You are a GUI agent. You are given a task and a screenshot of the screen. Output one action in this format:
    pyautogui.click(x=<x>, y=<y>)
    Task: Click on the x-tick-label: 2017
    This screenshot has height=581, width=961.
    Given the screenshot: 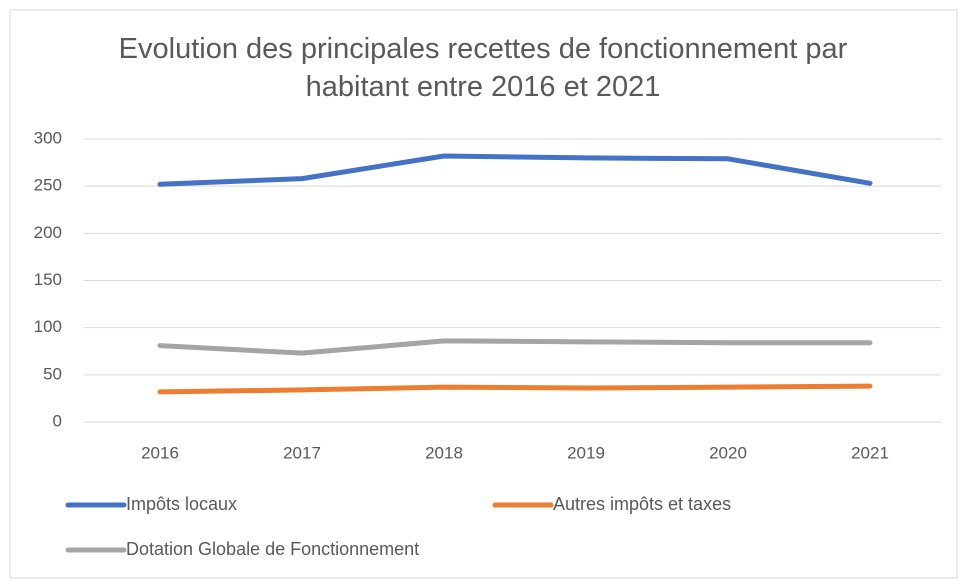 What is the action you would take?
    pyautogui.click(x=302, y=452)
    